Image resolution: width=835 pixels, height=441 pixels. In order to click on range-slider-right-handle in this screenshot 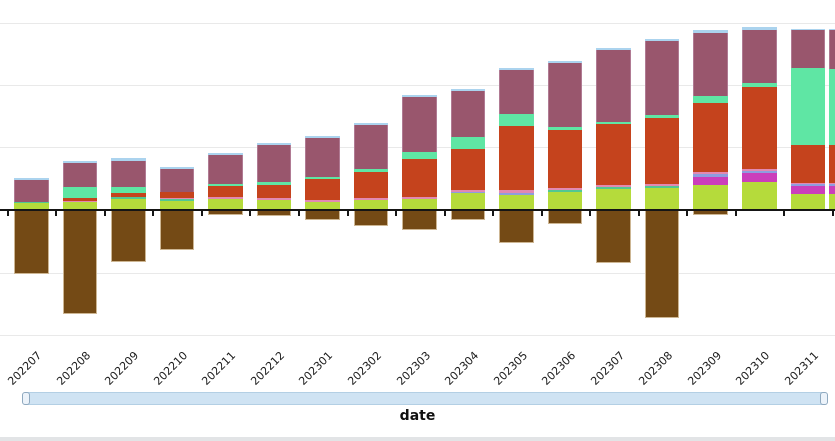, I will do `click(824, 398)`.